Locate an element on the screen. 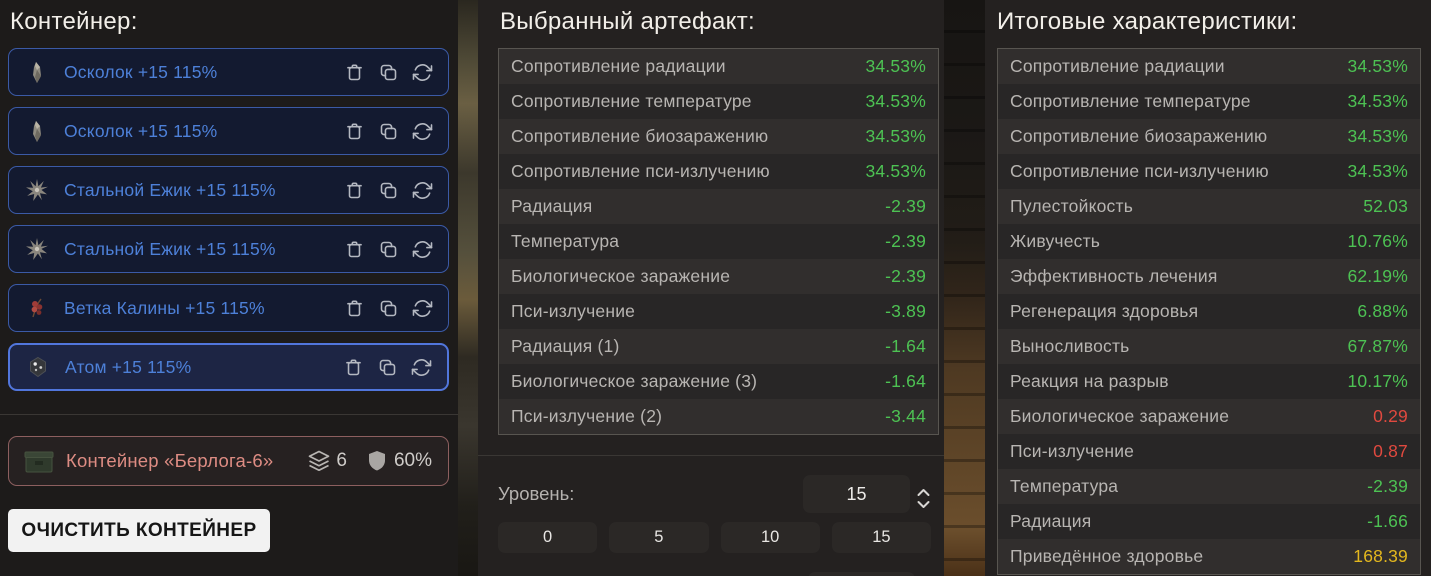  level-quick-15: 15 is located at coordinates (881, 537).